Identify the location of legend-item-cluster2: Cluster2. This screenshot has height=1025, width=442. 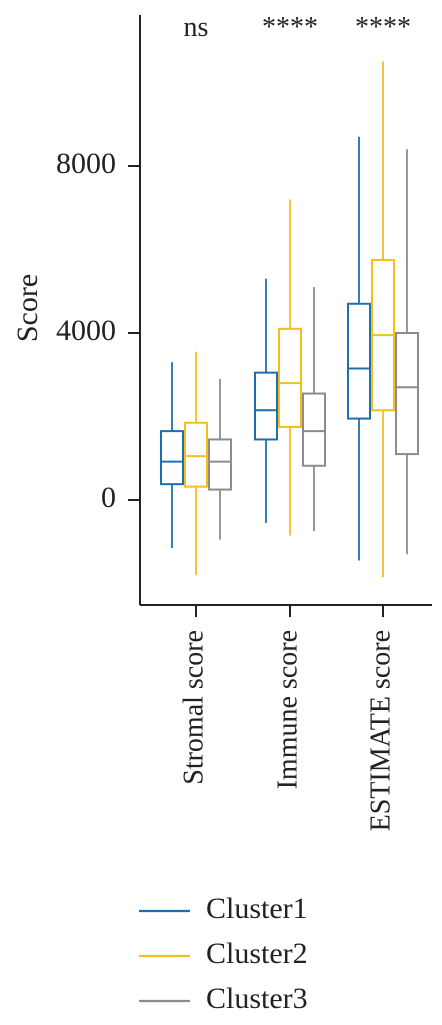
(223, 953).